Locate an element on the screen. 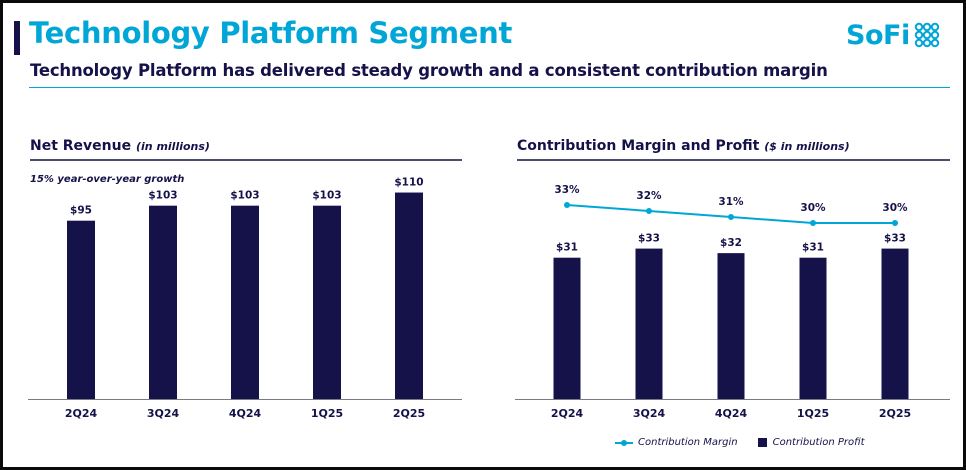 This screenshot has height=470, width=966. legend-label-margin: Contribution Margin is located at coordinates (688, 442).